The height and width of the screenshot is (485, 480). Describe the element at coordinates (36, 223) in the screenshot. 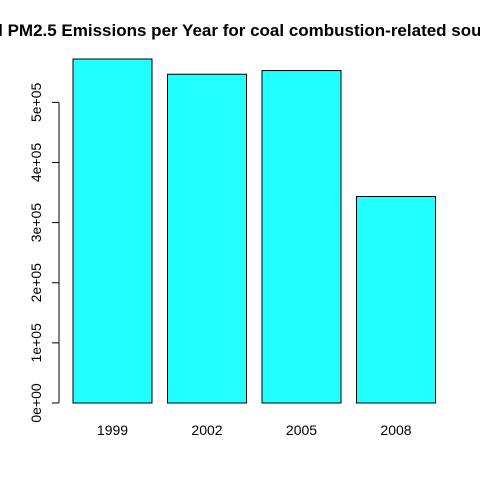

I see `y-tick-label: 3e+05` at that location.